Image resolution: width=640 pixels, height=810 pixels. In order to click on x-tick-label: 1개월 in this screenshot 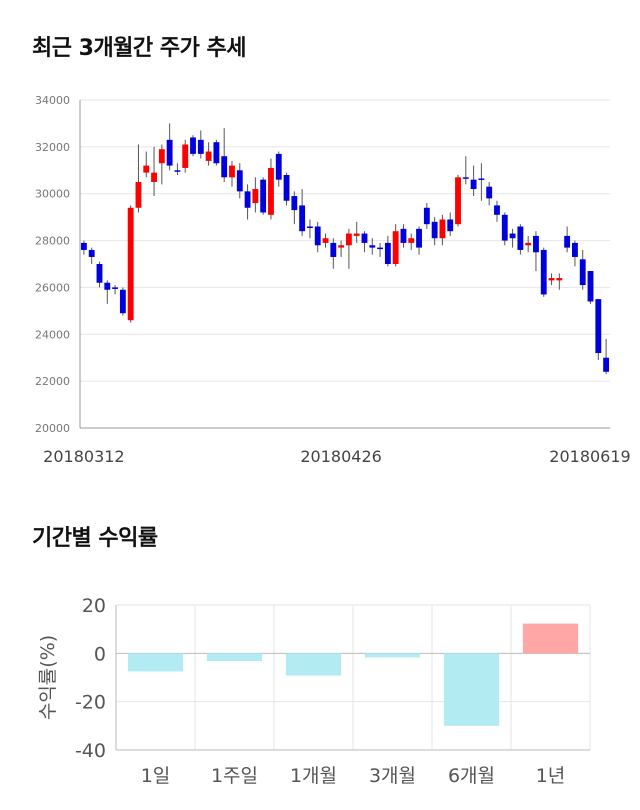, I will do `click(313, 776)`.